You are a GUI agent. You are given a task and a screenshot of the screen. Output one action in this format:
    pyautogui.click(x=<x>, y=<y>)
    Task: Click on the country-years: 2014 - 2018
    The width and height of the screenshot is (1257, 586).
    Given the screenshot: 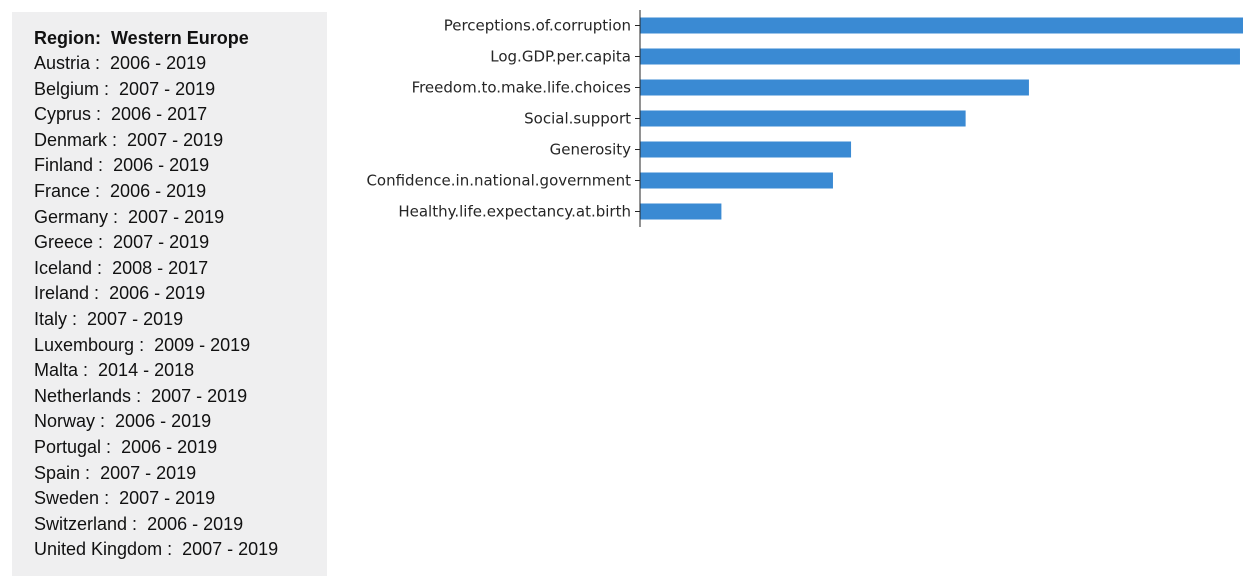 What is the action you would take?
    pyautogui.click(x=146, y=370)
    